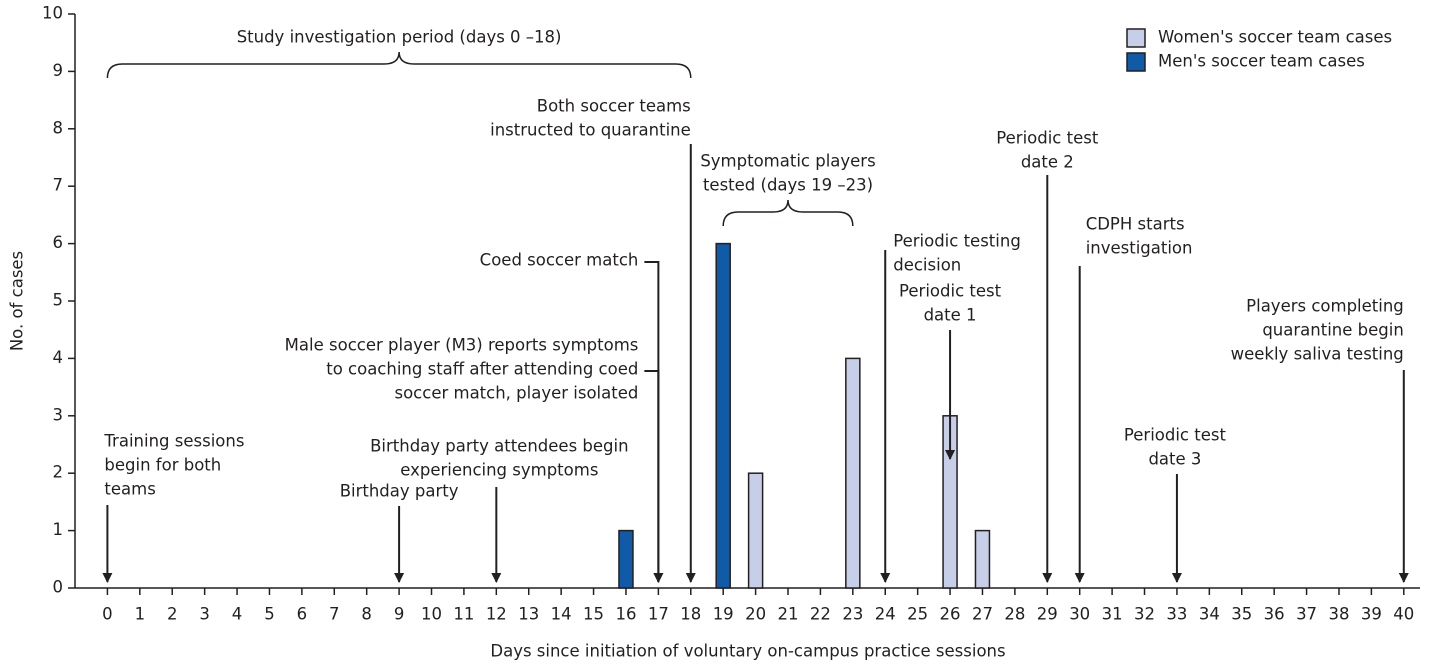 This screenshot has width=1440, height=670. I want to click on annotation-label: begin for both, so click(162, 465).